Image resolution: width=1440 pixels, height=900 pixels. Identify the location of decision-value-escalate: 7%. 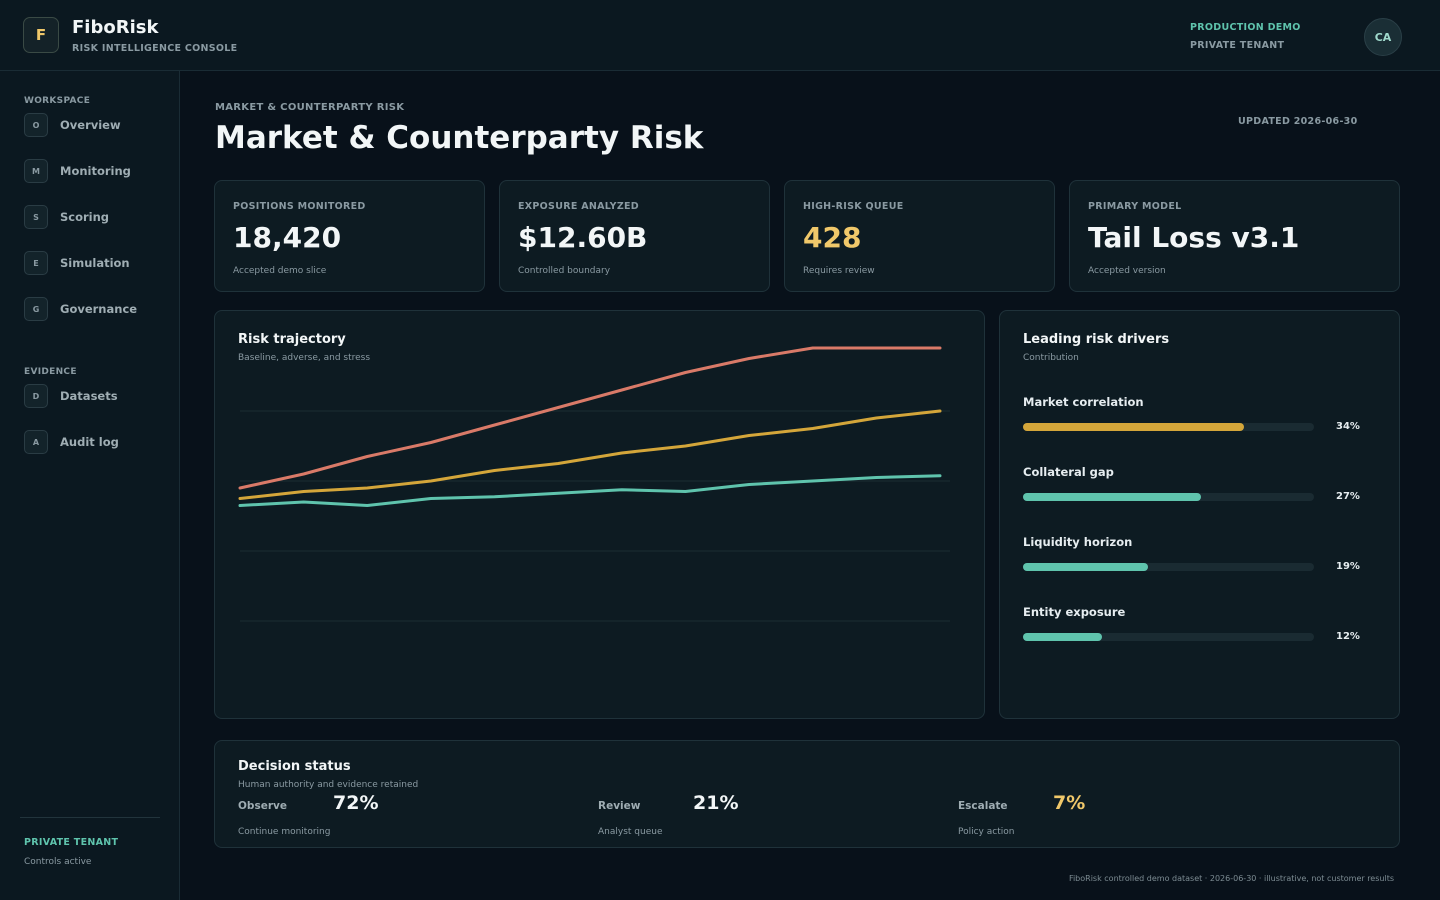
(1069, 803).